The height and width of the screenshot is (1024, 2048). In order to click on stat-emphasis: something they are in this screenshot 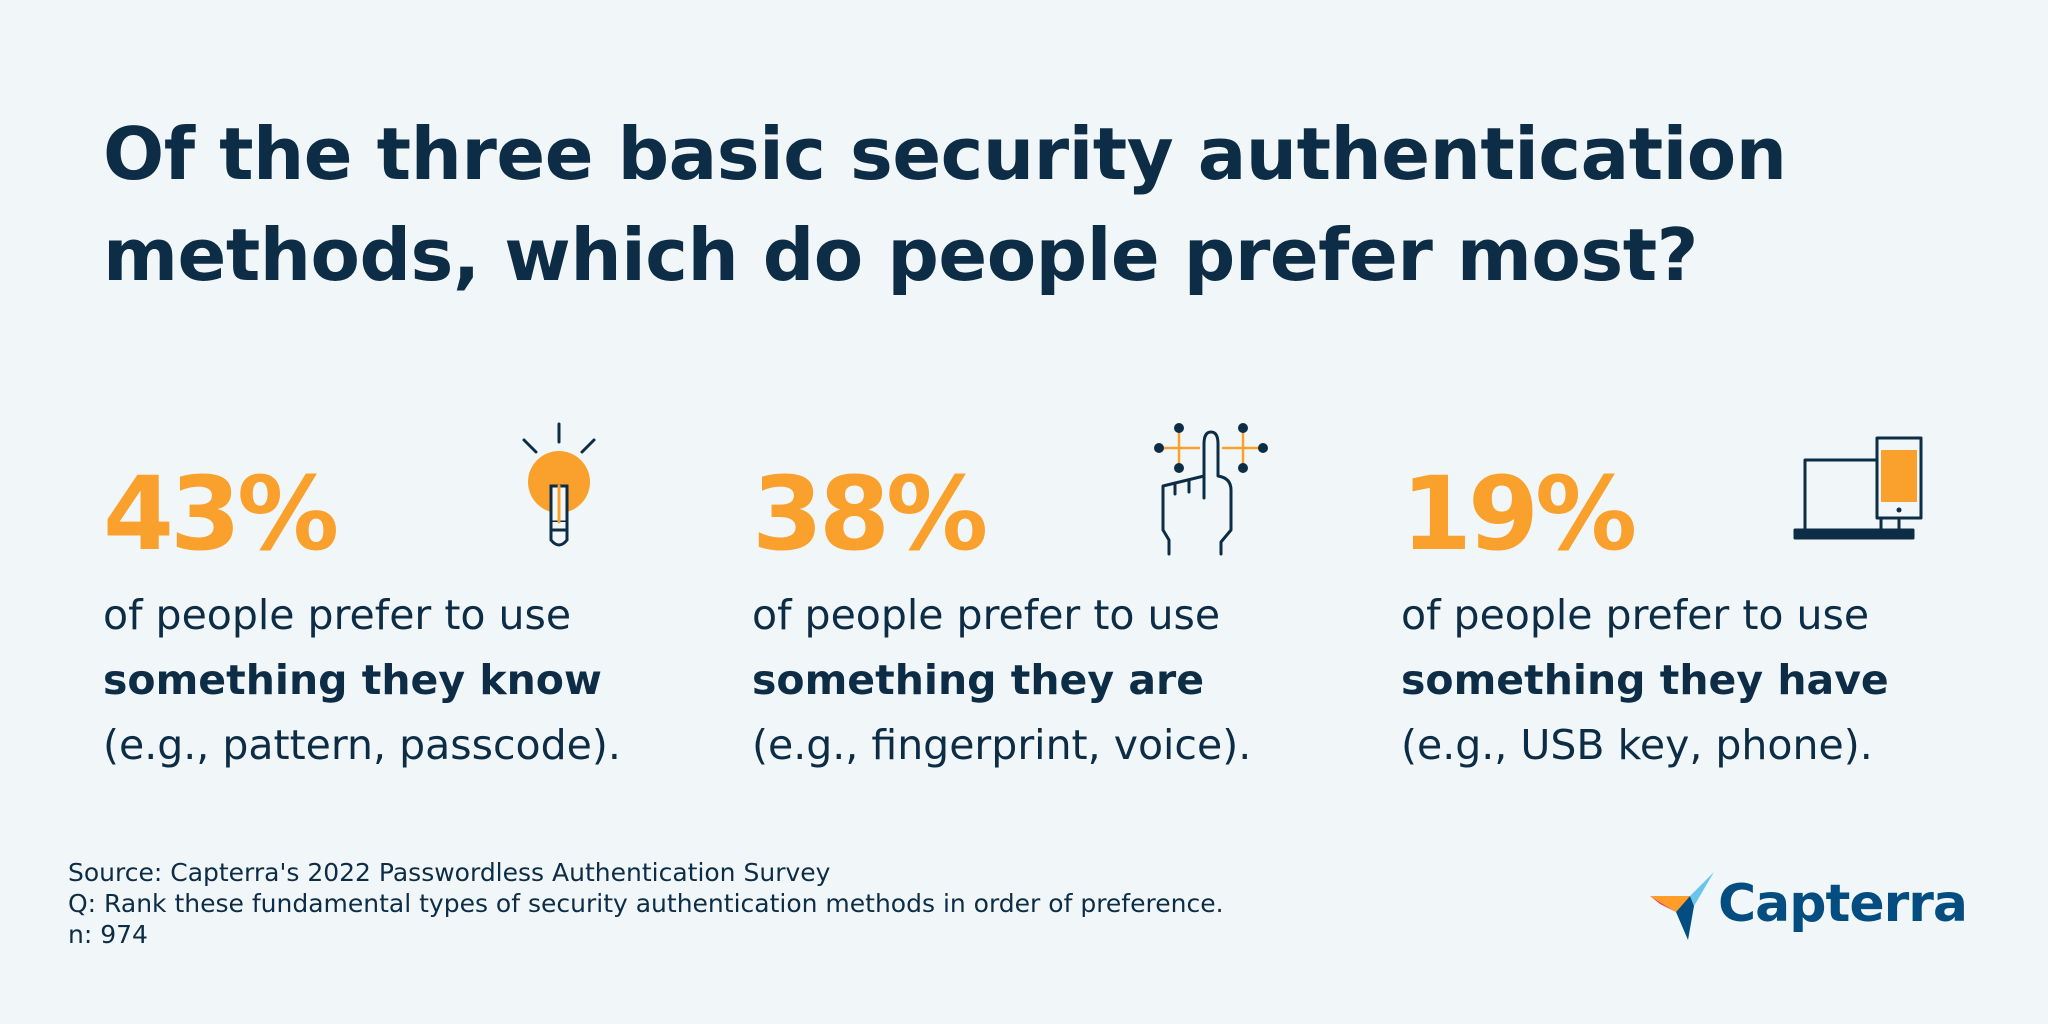, I will do `click(978, 680)`.